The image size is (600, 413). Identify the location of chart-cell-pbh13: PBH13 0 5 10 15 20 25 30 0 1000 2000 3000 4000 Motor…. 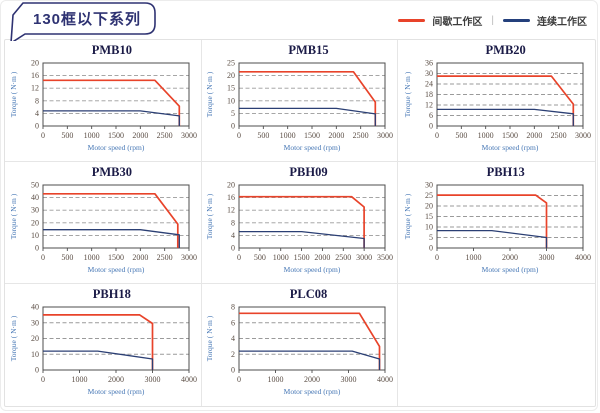
(496, 223).